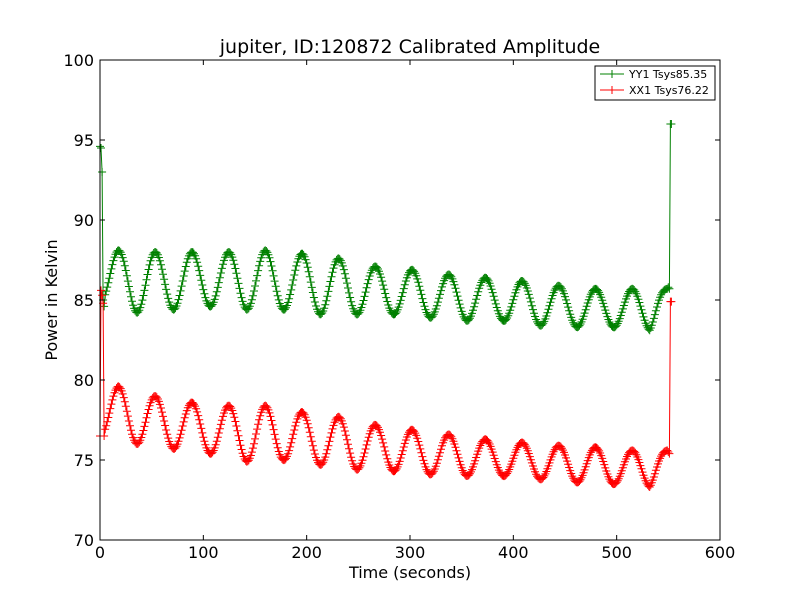  Describe the element at coordinates (669, 90) in the screenshot. I see `legend-label: XX1 Tsys76.22` at that location.